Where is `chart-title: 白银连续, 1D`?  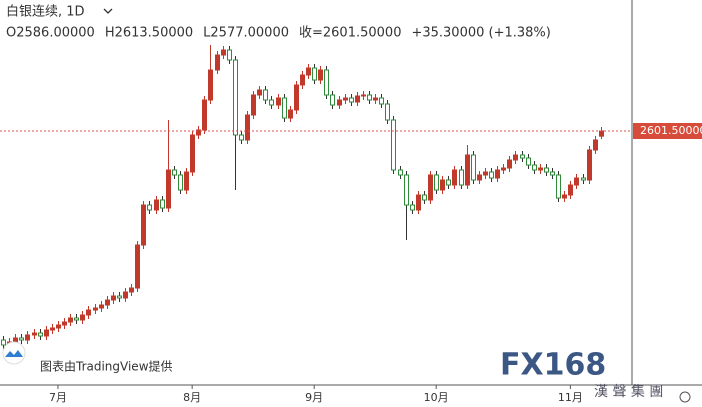 chart-title: 白银连续, 1D is located at coordinates (45, 12).